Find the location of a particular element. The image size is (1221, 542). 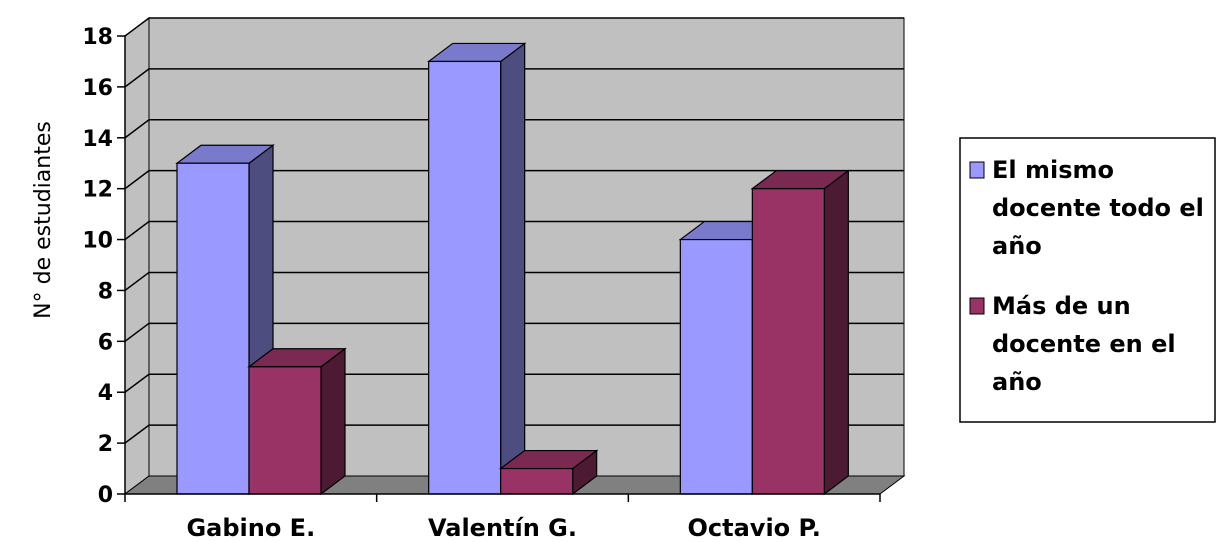

y-tick-label: 10 is located at coordinates (97, 241).